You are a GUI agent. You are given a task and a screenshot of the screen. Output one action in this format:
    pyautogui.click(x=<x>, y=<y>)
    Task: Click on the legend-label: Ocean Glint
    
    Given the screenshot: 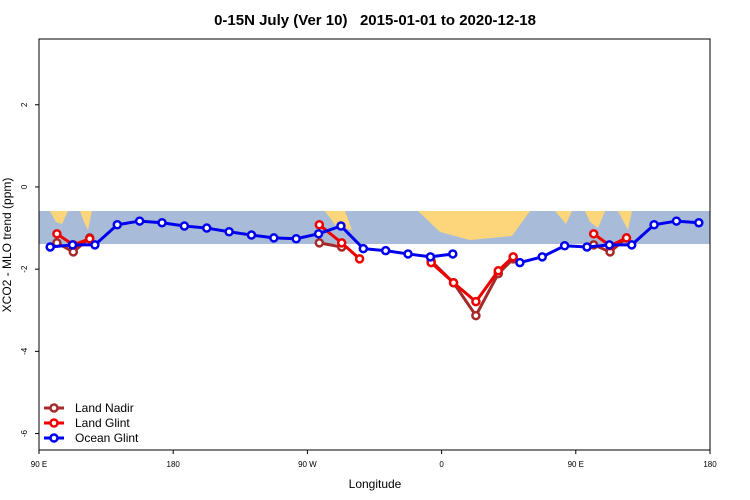 What is the action you would take?
    pyautogui.click(x=107, y=438)
    